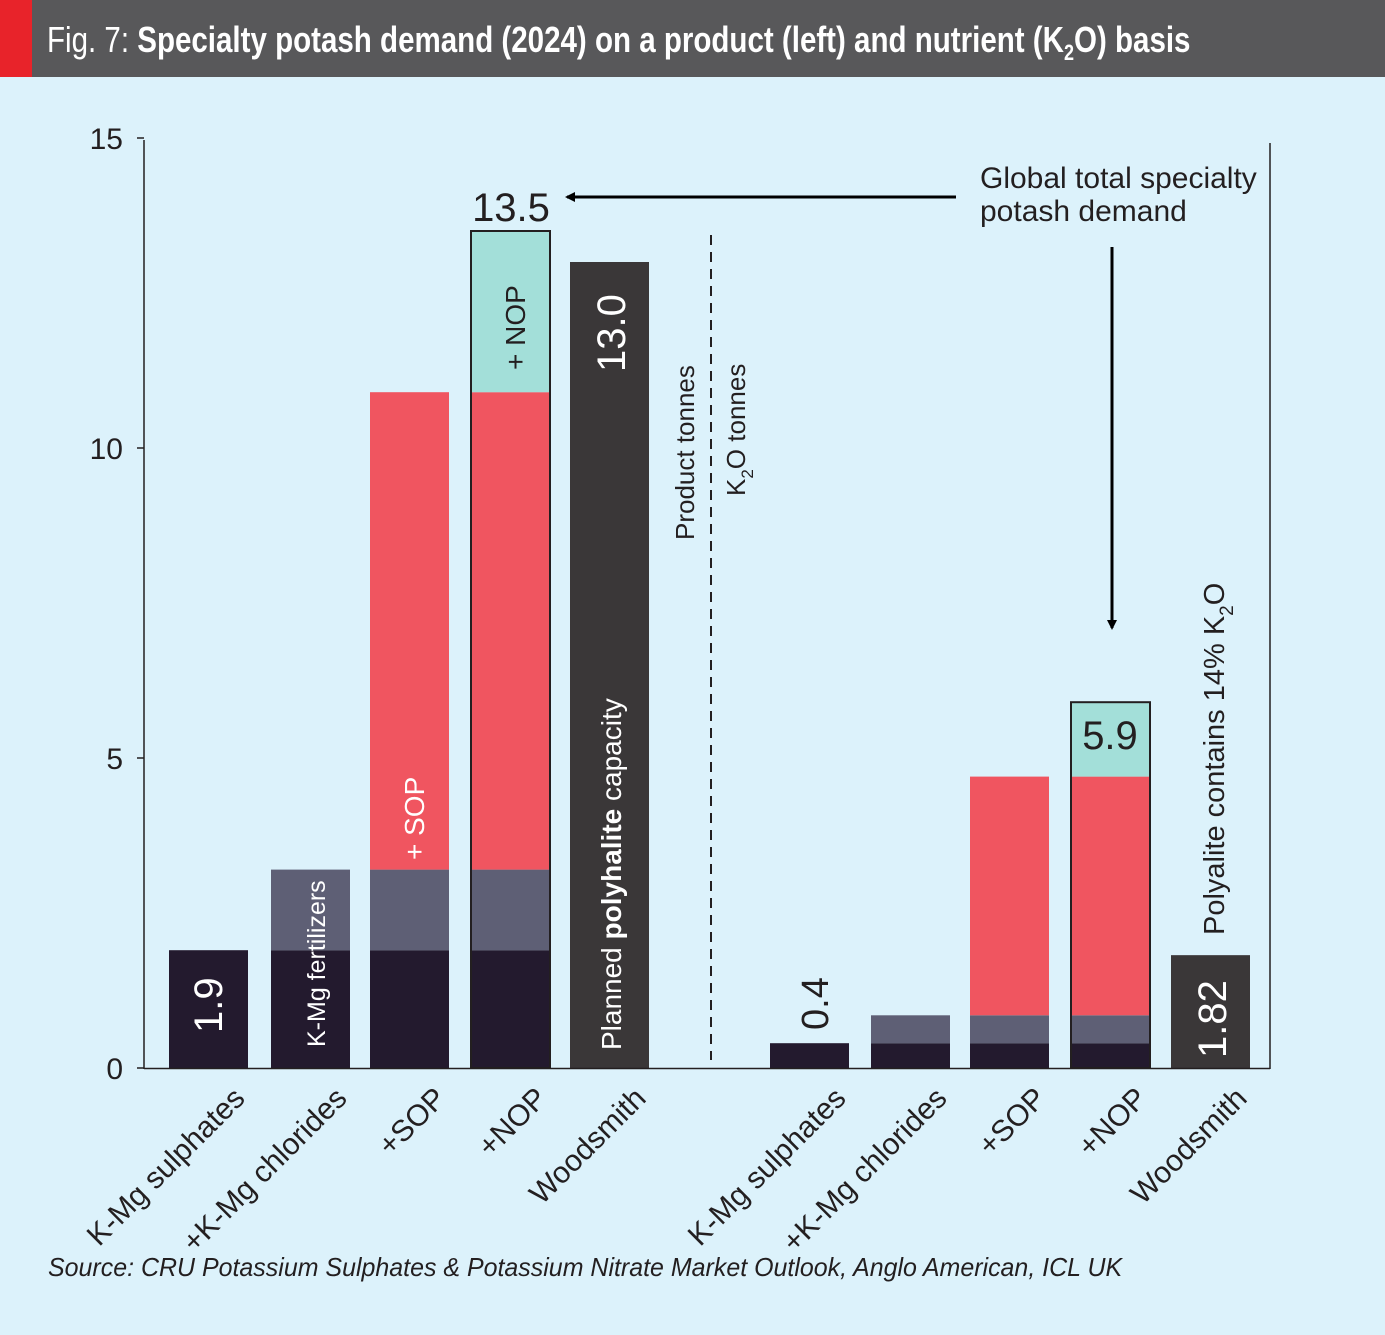 The height and width of the screenshot is (1335, 1385). I want to click on global-total-label-line2: potash demand, so click(1083, 211).